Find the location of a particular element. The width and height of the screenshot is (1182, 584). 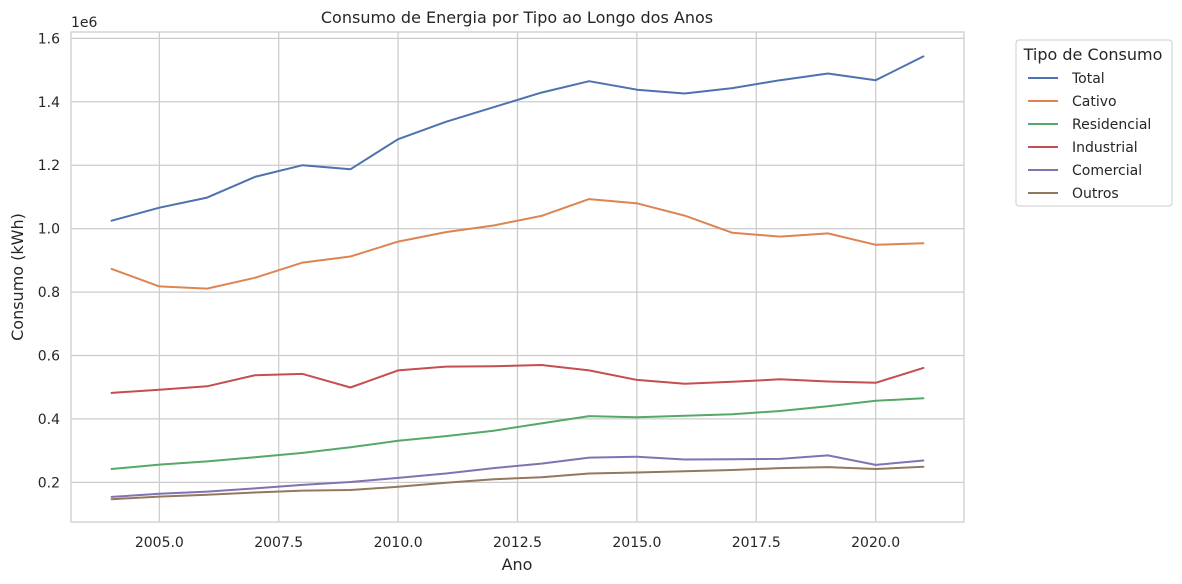

series-line-comercial is located at coordinates (517, 476).